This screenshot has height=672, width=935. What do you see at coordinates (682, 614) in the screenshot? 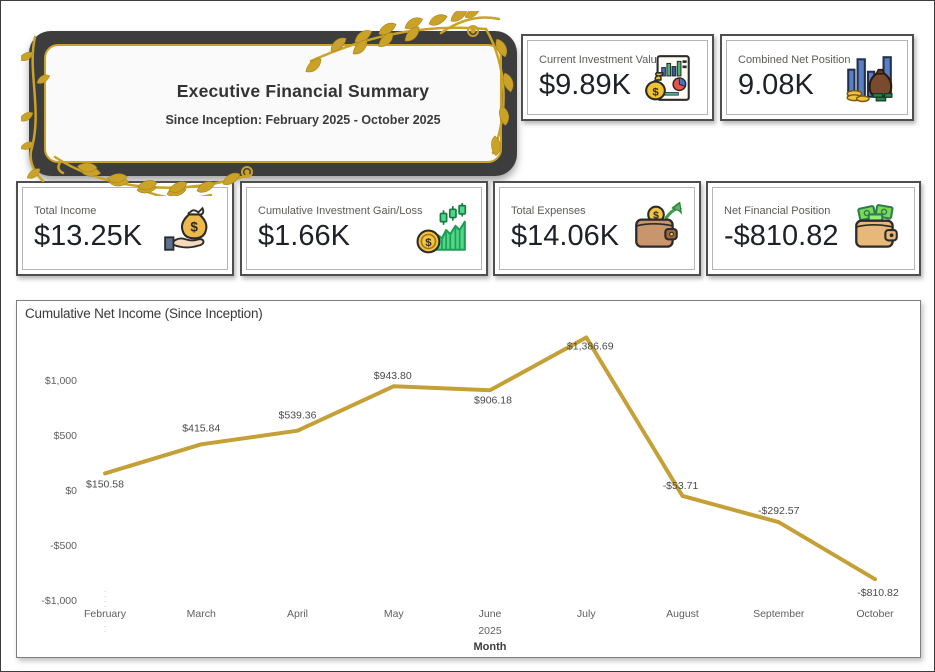
I see `svg-text: August` at bounding box center [682, 614].